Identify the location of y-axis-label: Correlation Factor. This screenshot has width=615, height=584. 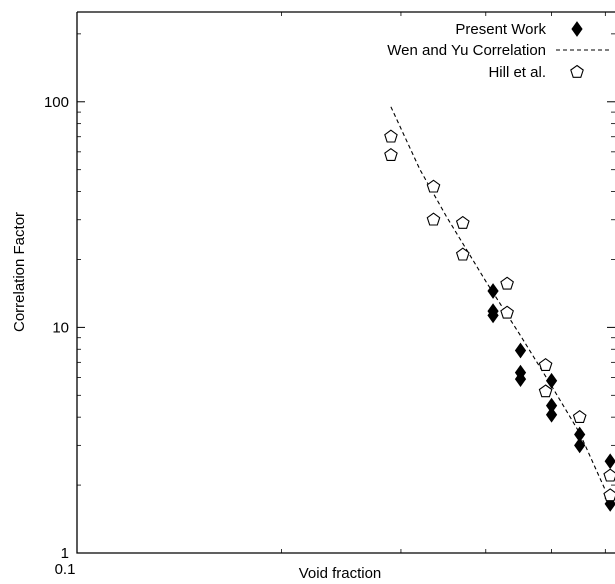
(19, 272).